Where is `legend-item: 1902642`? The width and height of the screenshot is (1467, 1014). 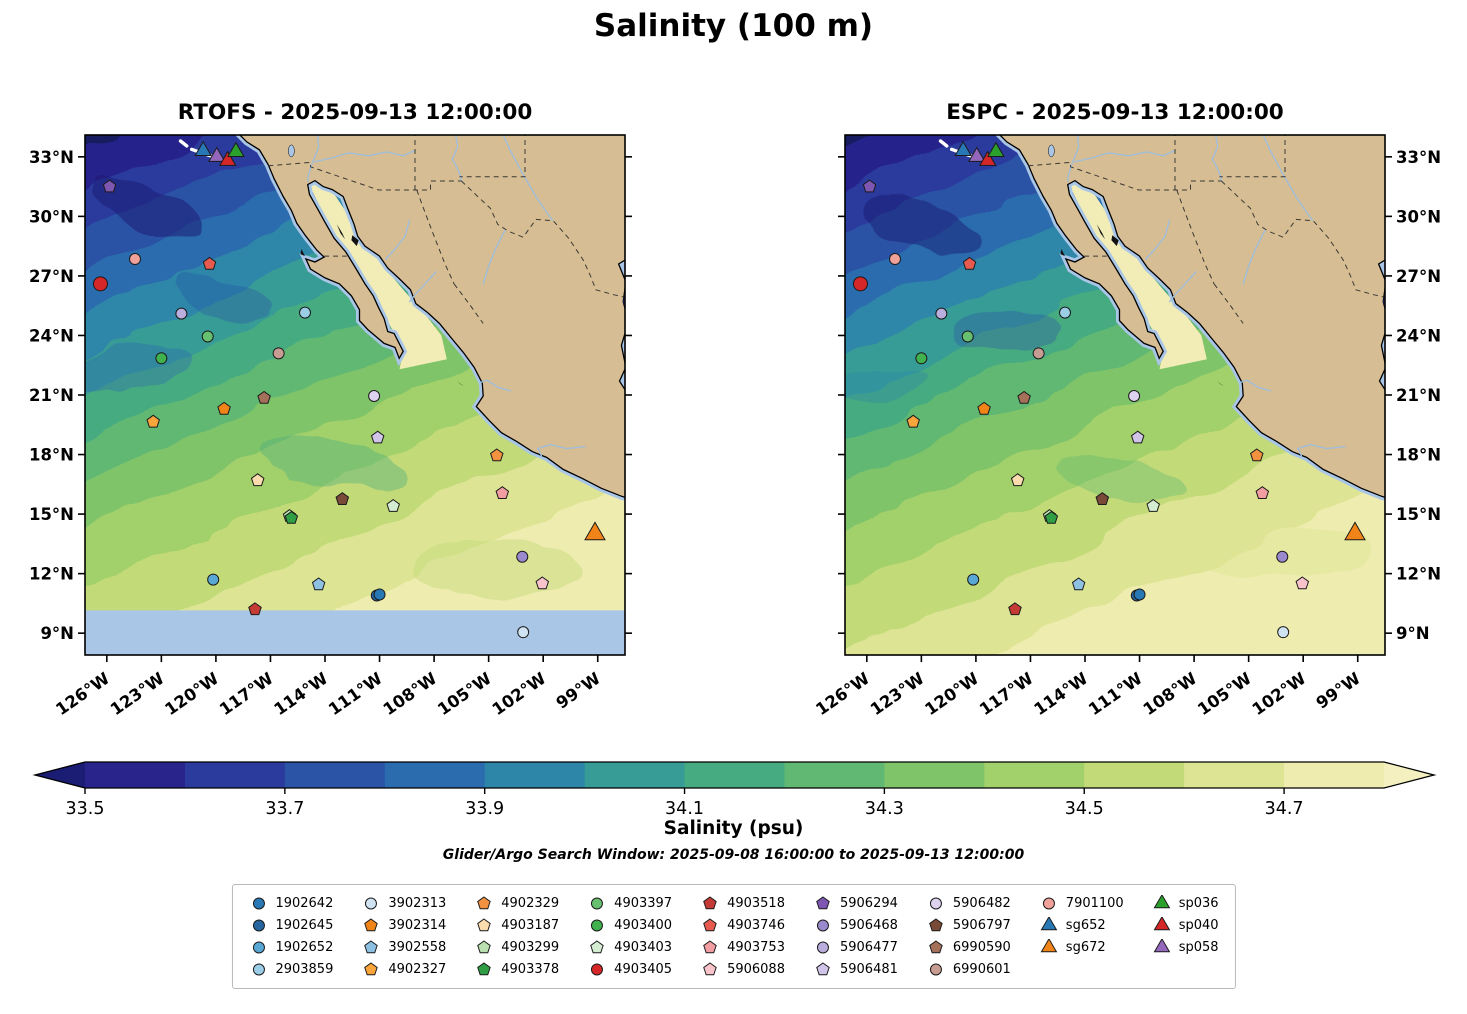
legend-item: 1902642 is located at coordinates (290, 903).